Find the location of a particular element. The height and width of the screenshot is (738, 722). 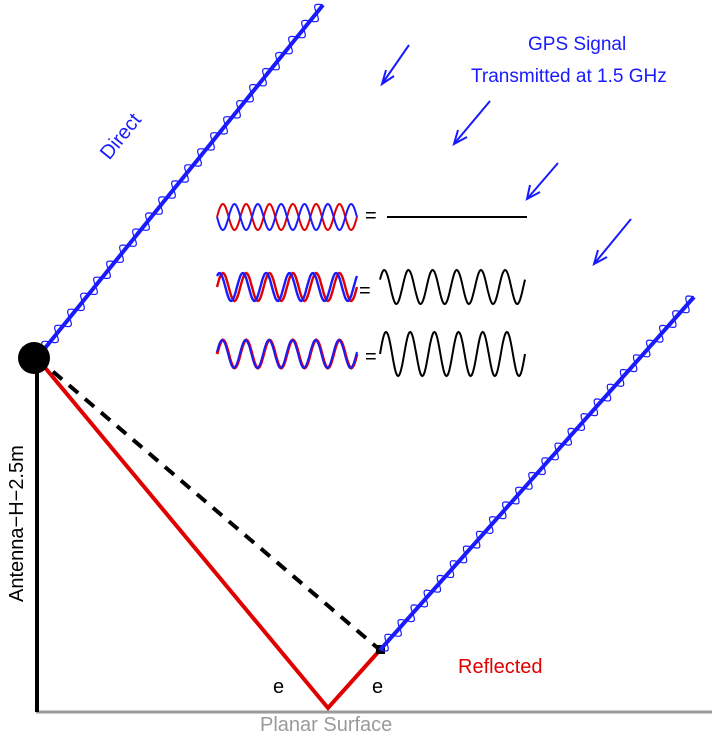

signal-title-line2: Transmitted at 1.5 GHz is located at coordinates (569, 76).